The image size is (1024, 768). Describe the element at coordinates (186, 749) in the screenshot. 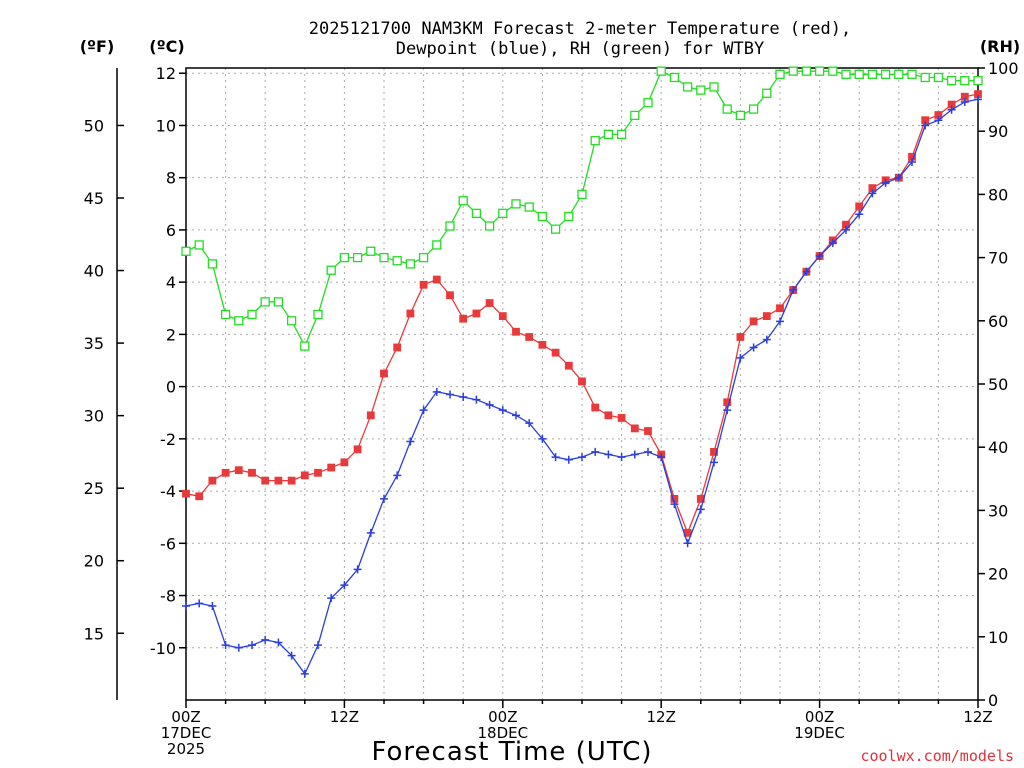

I see `x-tick-label: 2025` at that location.